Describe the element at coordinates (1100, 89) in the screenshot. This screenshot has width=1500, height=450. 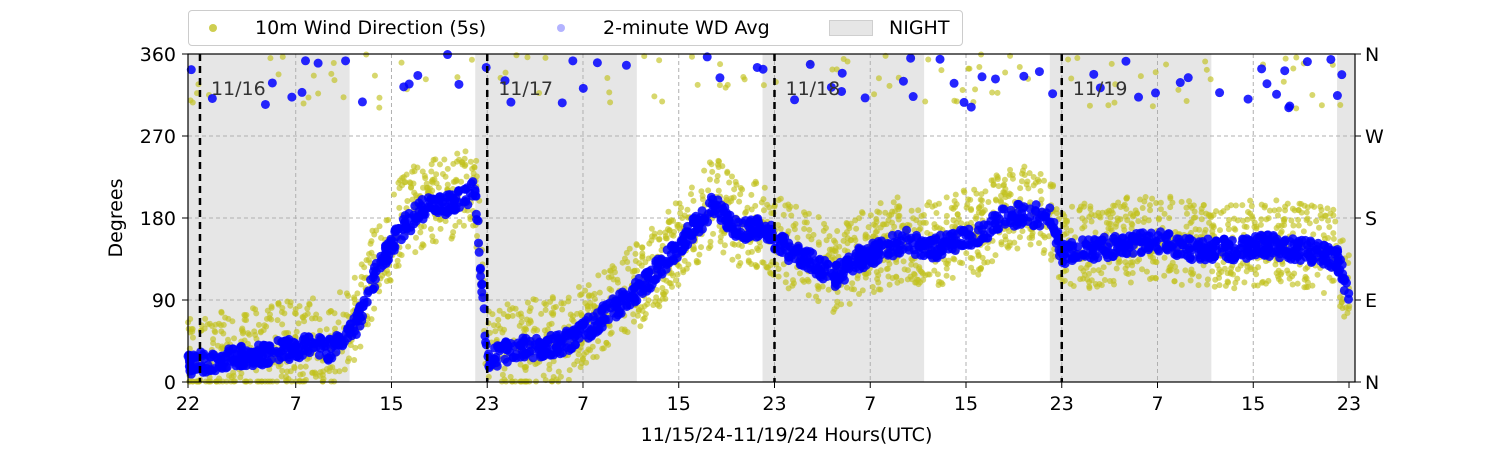
I see `day-marker-label-3: 11/19` at that location.